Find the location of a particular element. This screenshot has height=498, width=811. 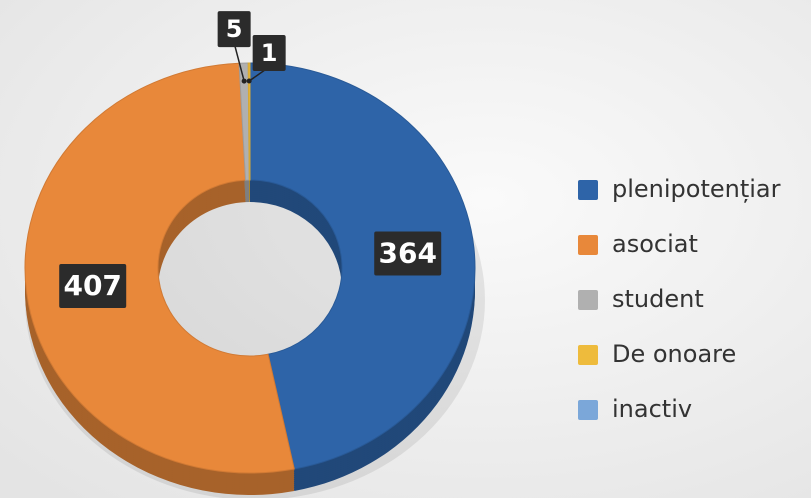

legend-label: student is located at coordinates (658, 299).